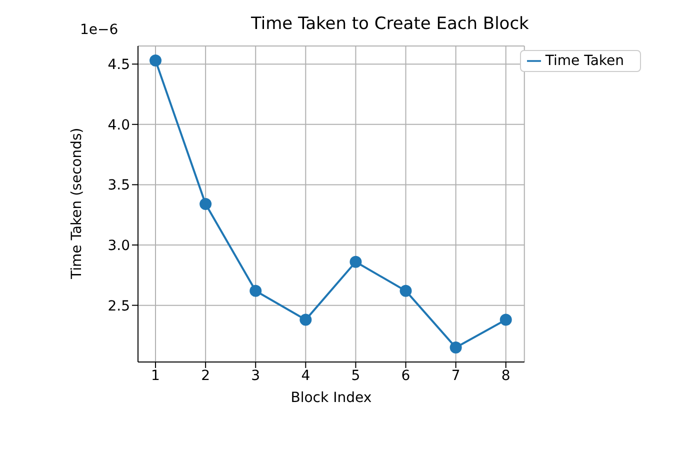 This screenshot has width=675, height=460. I want to click on x-tick-label: 1, so click(155, 376).